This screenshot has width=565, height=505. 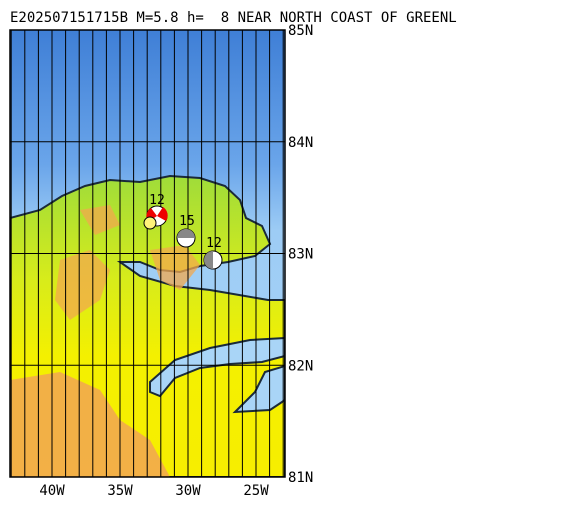 I want to click on lon-label: 35W, so click(x=120, y=491).